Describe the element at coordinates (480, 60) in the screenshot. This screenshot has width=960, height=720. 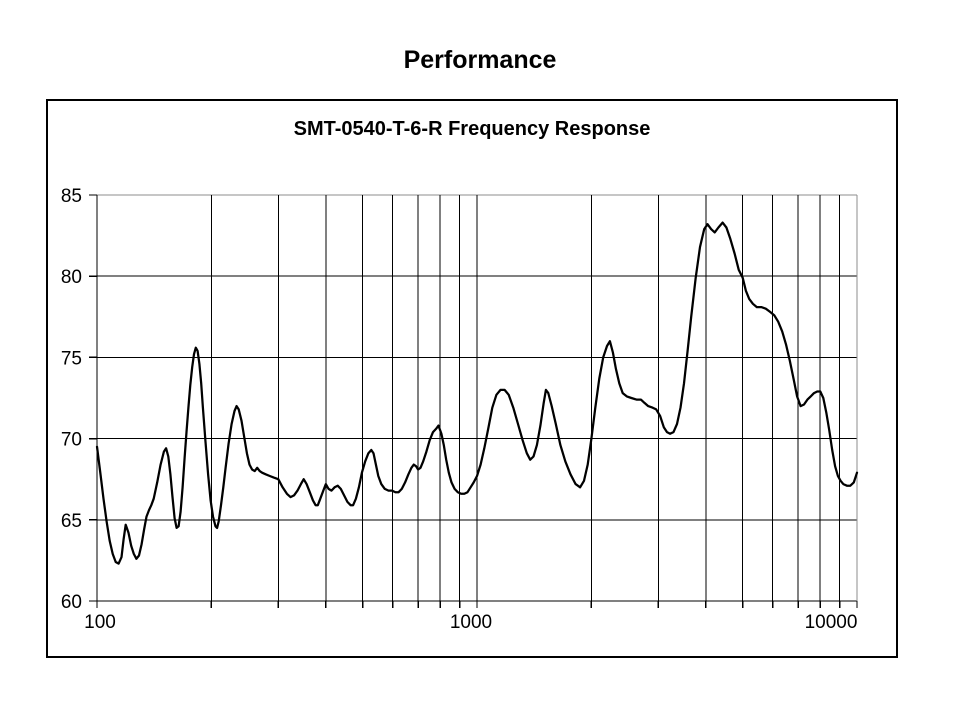
I see `page-title: Performance` at that location.